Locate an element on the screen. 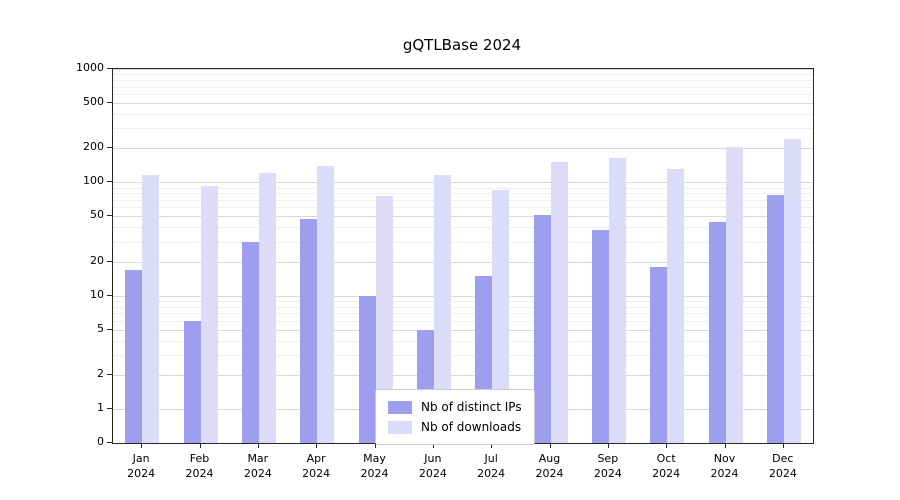 Image resolution: width=900 pixels, height=500 pixels. legend-swatch-downloads is located at coordinates (400, 427).